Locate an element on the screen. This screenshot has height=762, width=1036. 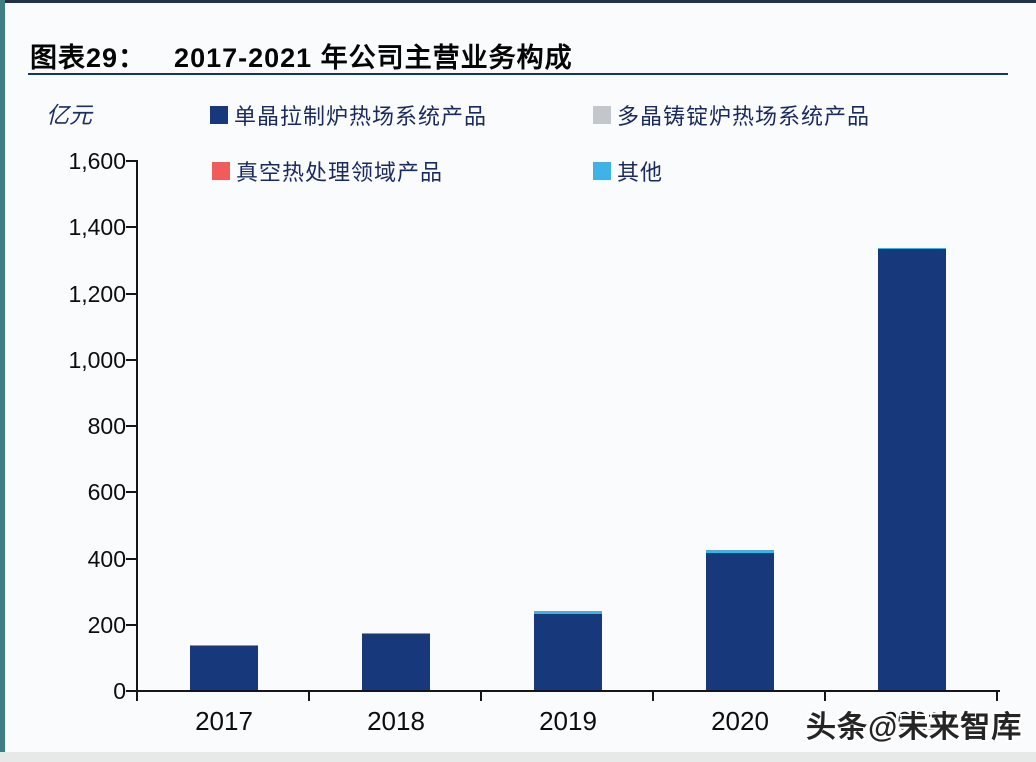
top-border is located at coordinates (518, 1).